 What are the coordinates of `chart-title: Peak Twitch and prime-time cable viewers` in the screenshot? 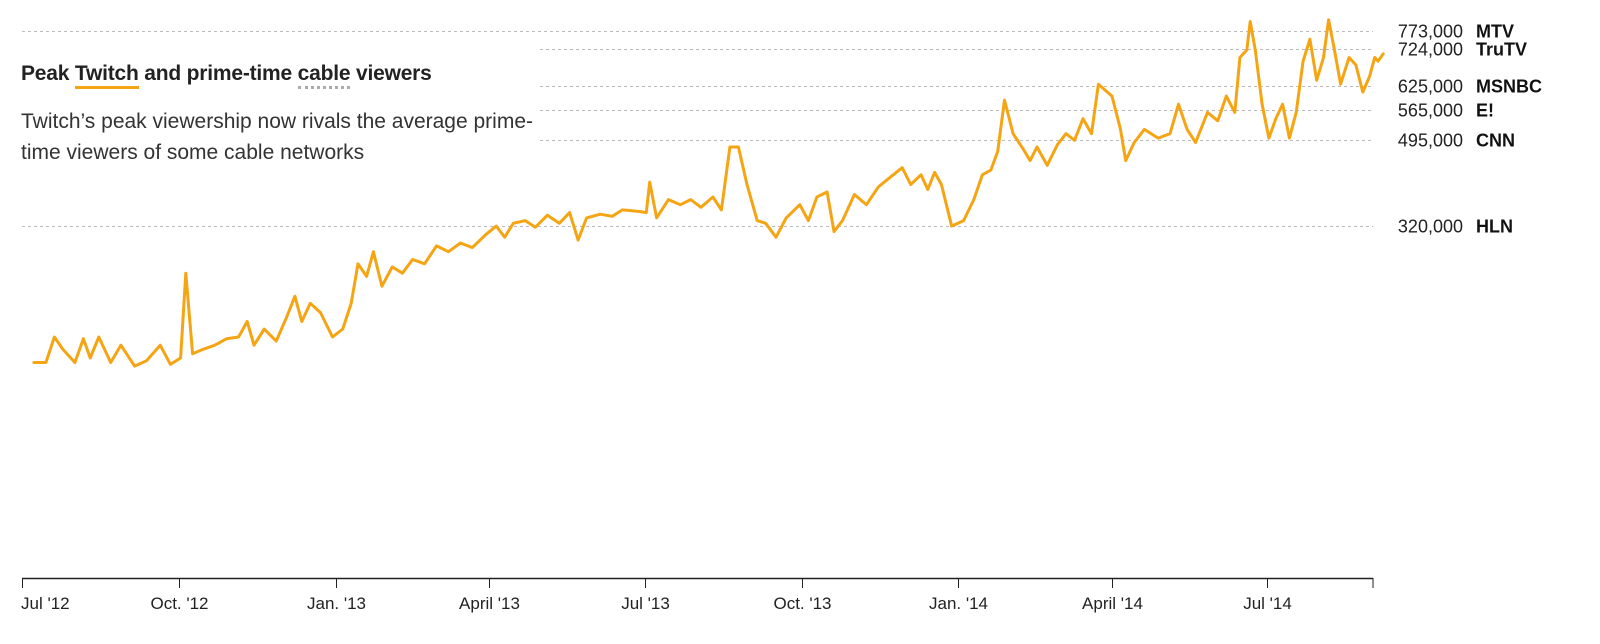 It's located at (226, 75).